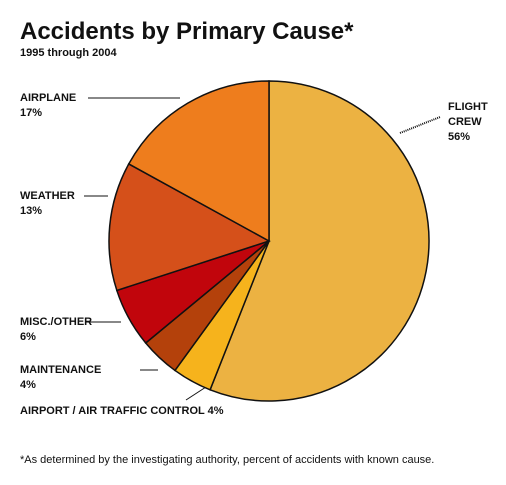 The height and width of the screenshot is (485, 506). What do you see at coordinates (31, 113) in the screenshot?
I see `value-label: 17%` at bounding box center [31, 113].